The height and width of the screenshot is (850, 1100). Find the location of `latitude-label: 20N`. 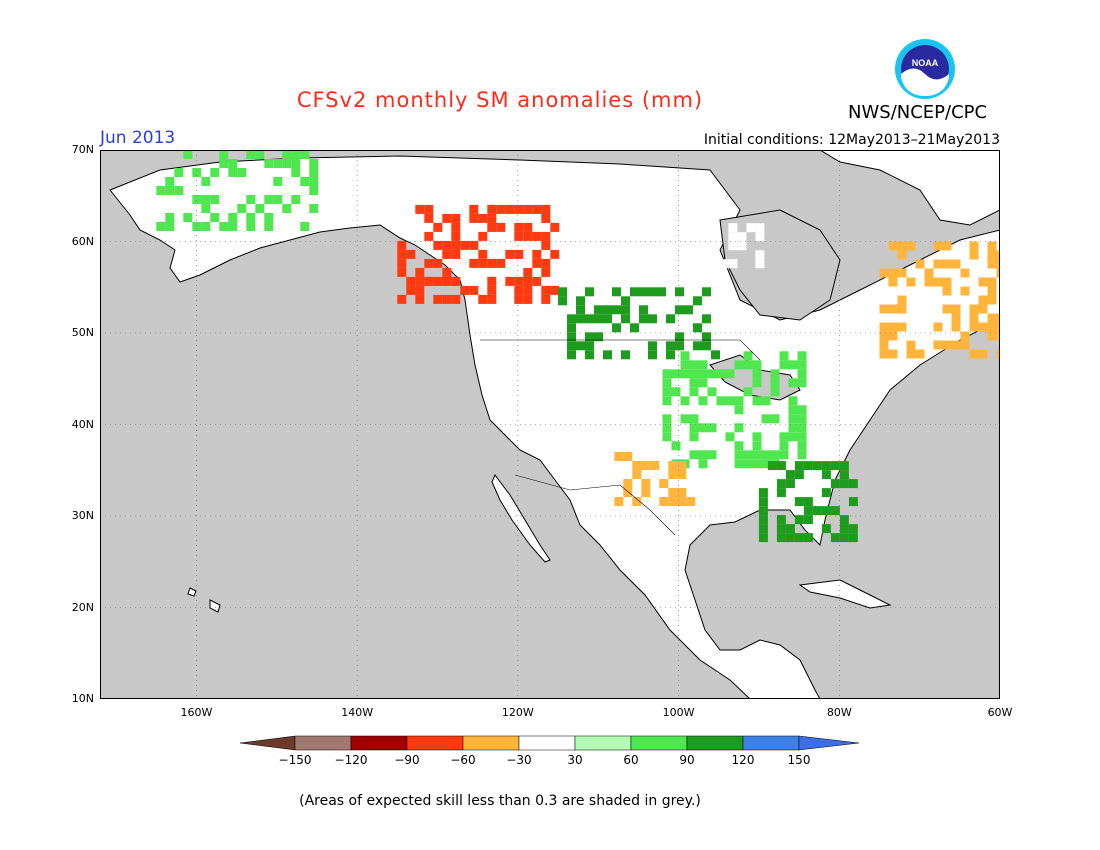

latitude-label: 20N is located at coordinates (82, 607).